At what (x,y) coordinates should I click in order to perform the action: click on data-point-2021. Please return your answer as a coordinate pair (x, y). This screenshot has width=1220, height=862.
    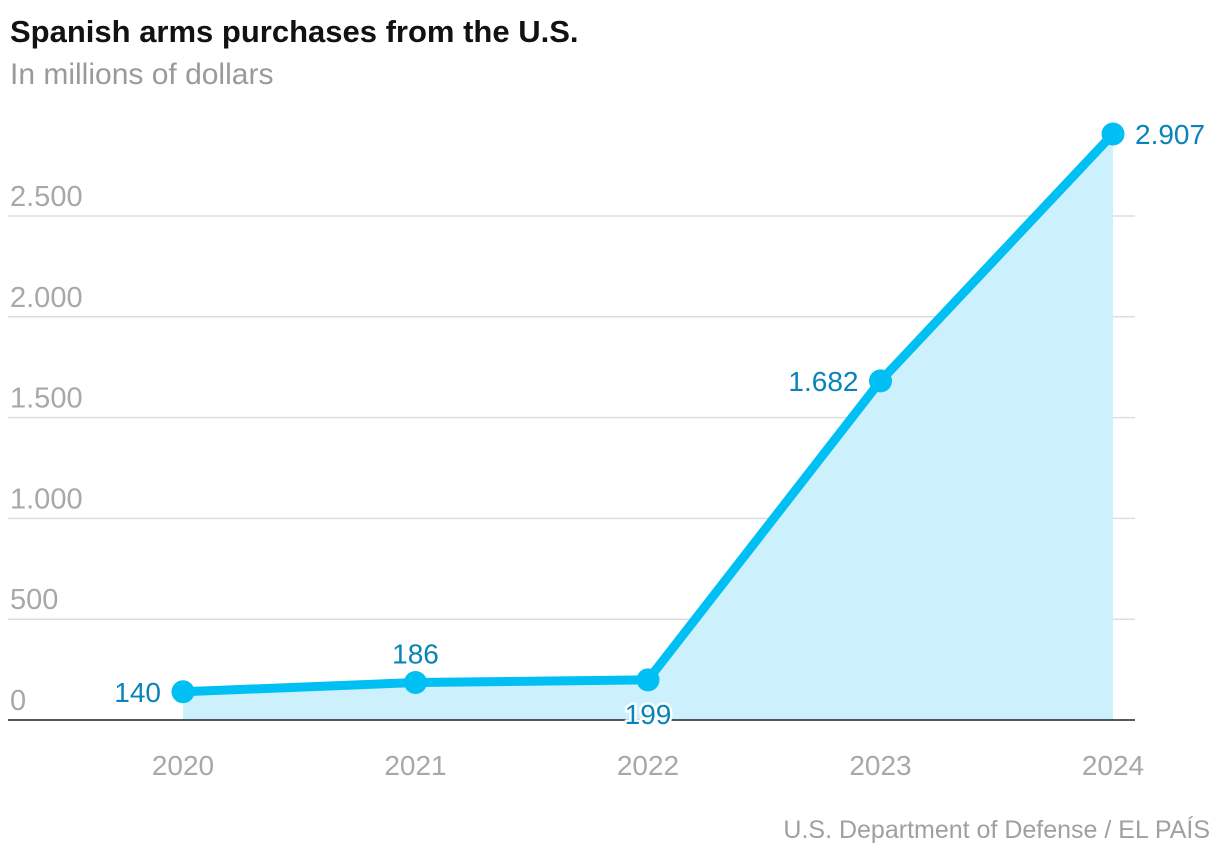
    Looking at the image, I should click on (415, 683).